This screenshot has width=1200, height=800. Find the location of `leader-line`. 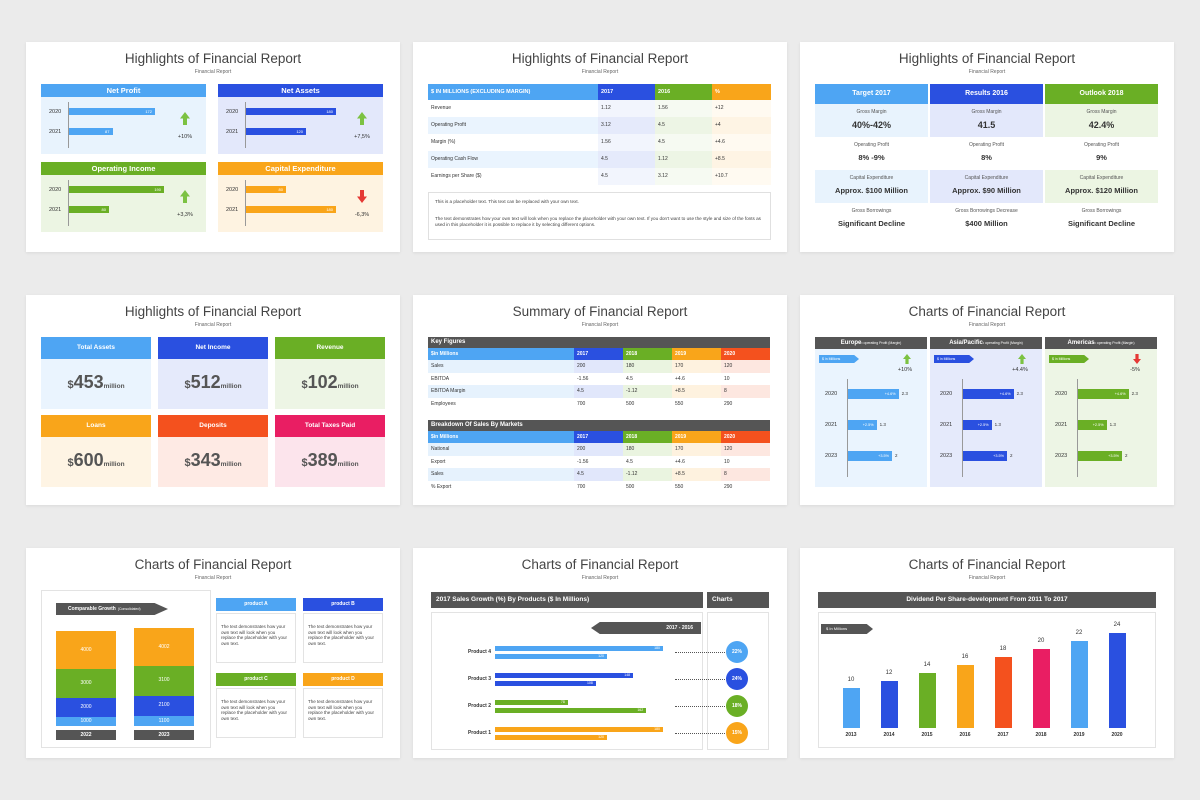

leader-line is located at coordinates (700, 706).